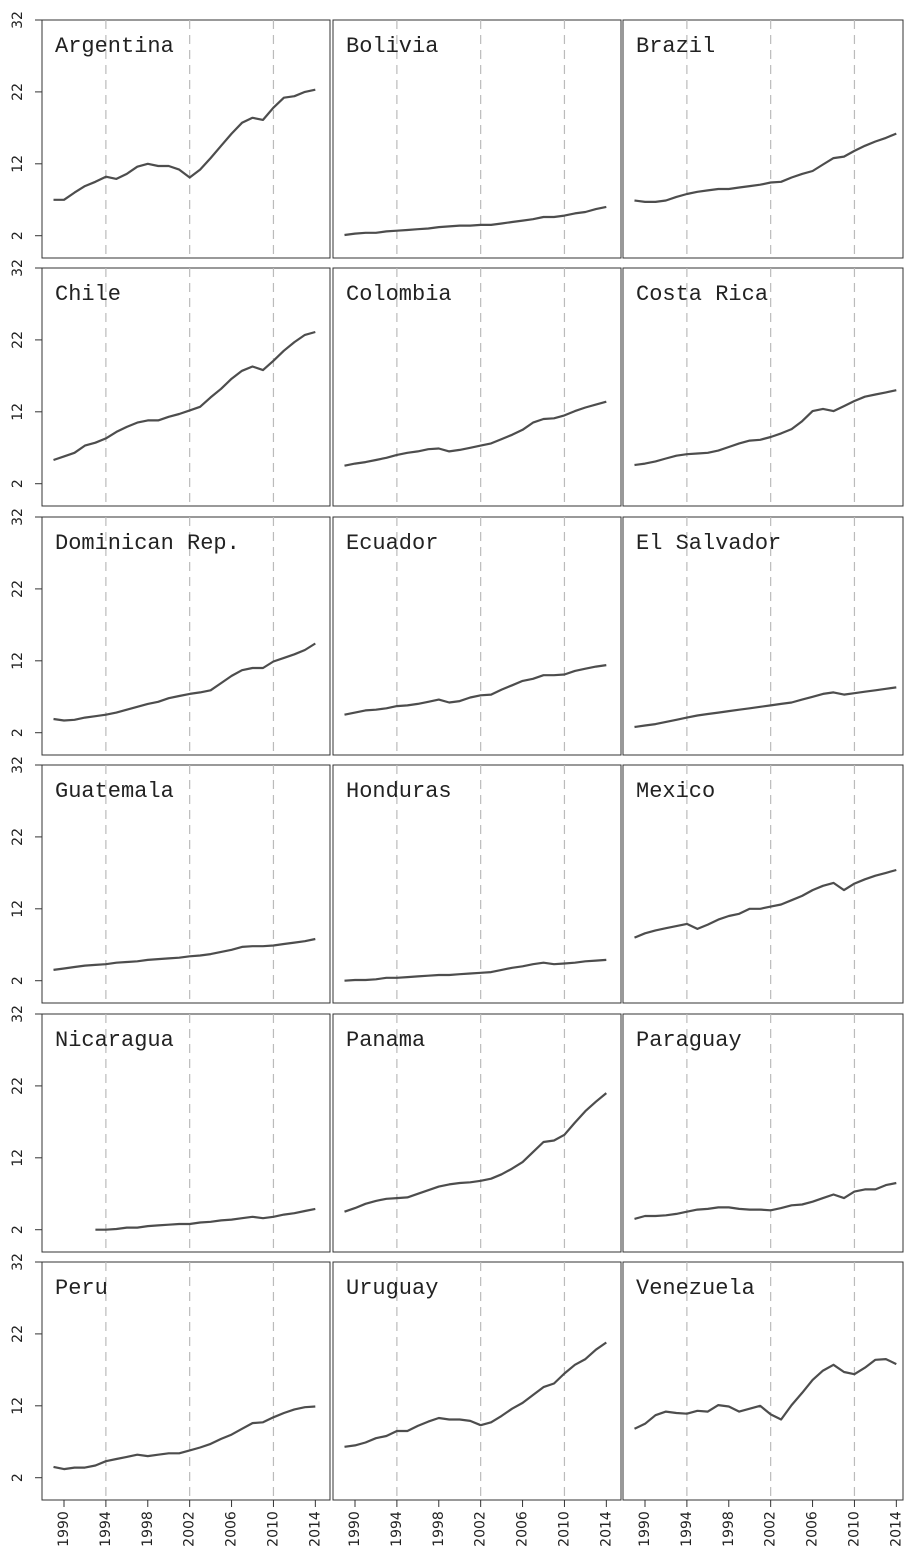 This screenshot has width=904, height=1559. I want to click on panel: Honduras, so click(477, 884).